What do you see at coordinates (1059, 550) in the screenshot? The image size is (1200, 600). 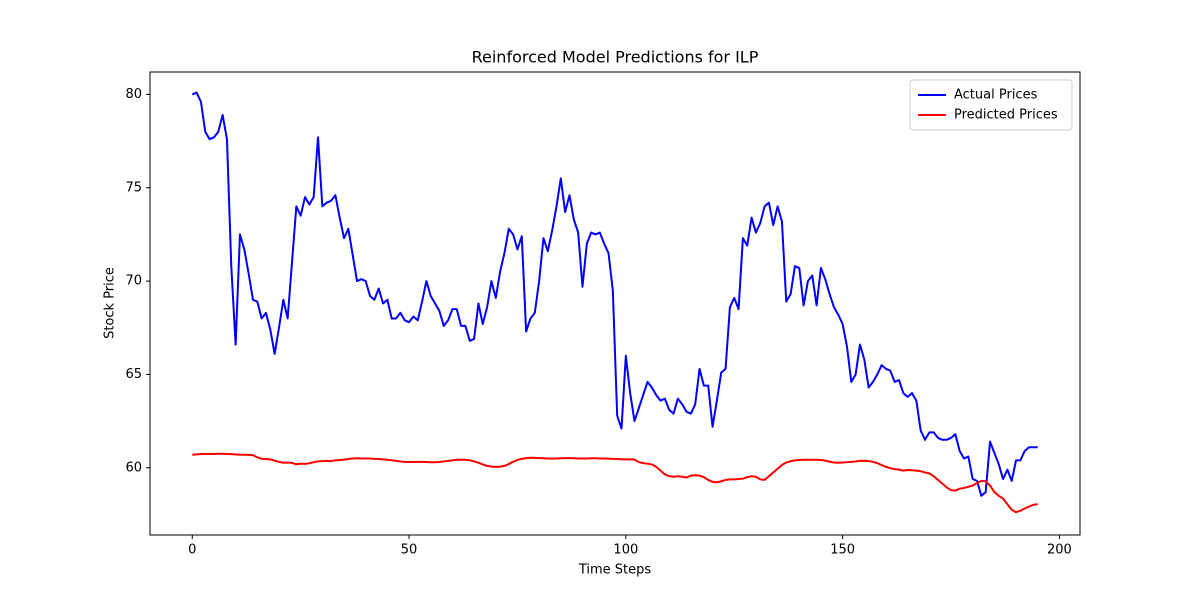 I see `x-tick-label: 200` at bounding box center [1059, 550].